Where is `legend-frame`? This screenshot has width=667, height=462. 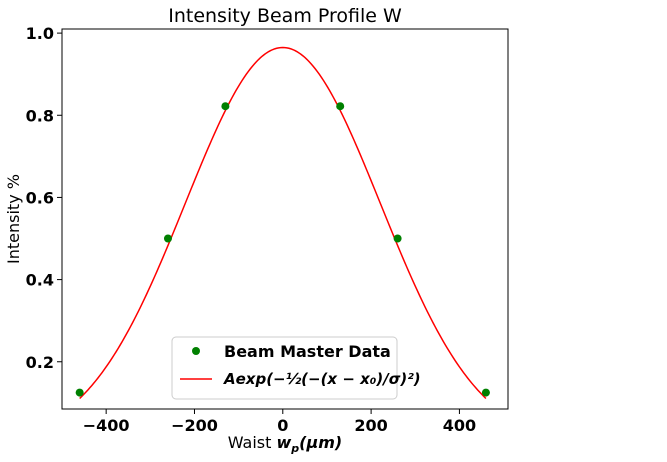 legend-frame is located at coordinates (284, 368).